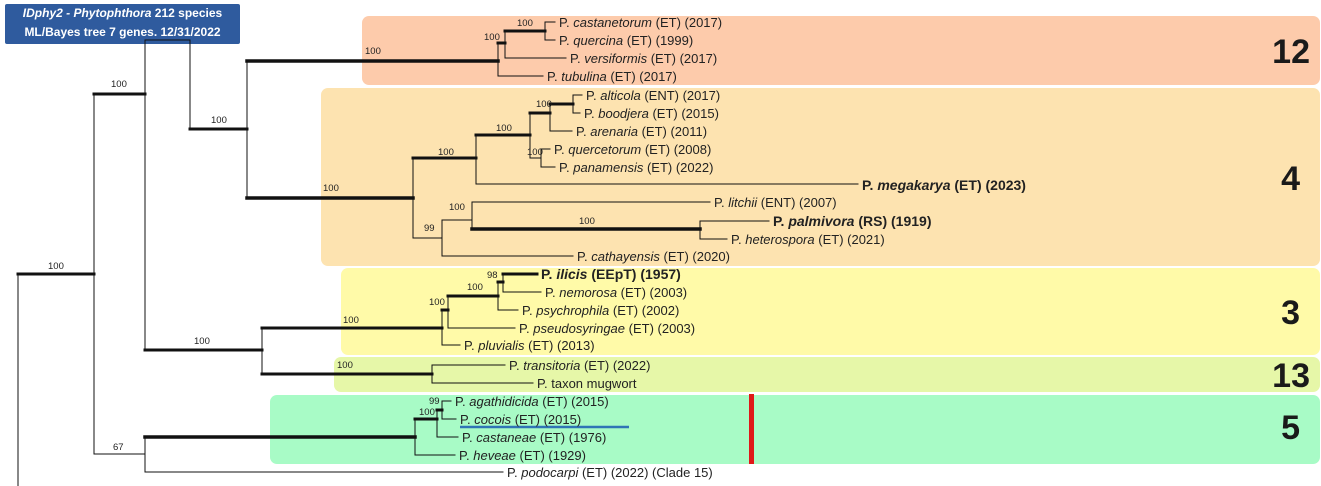 This screenshot has height=486, width=1321. What do you see at coordinates (653, 95) in the screenshot?
I see `taxon-label: P. alticola (ENT) (2017)` at bounding box center [653, 95].